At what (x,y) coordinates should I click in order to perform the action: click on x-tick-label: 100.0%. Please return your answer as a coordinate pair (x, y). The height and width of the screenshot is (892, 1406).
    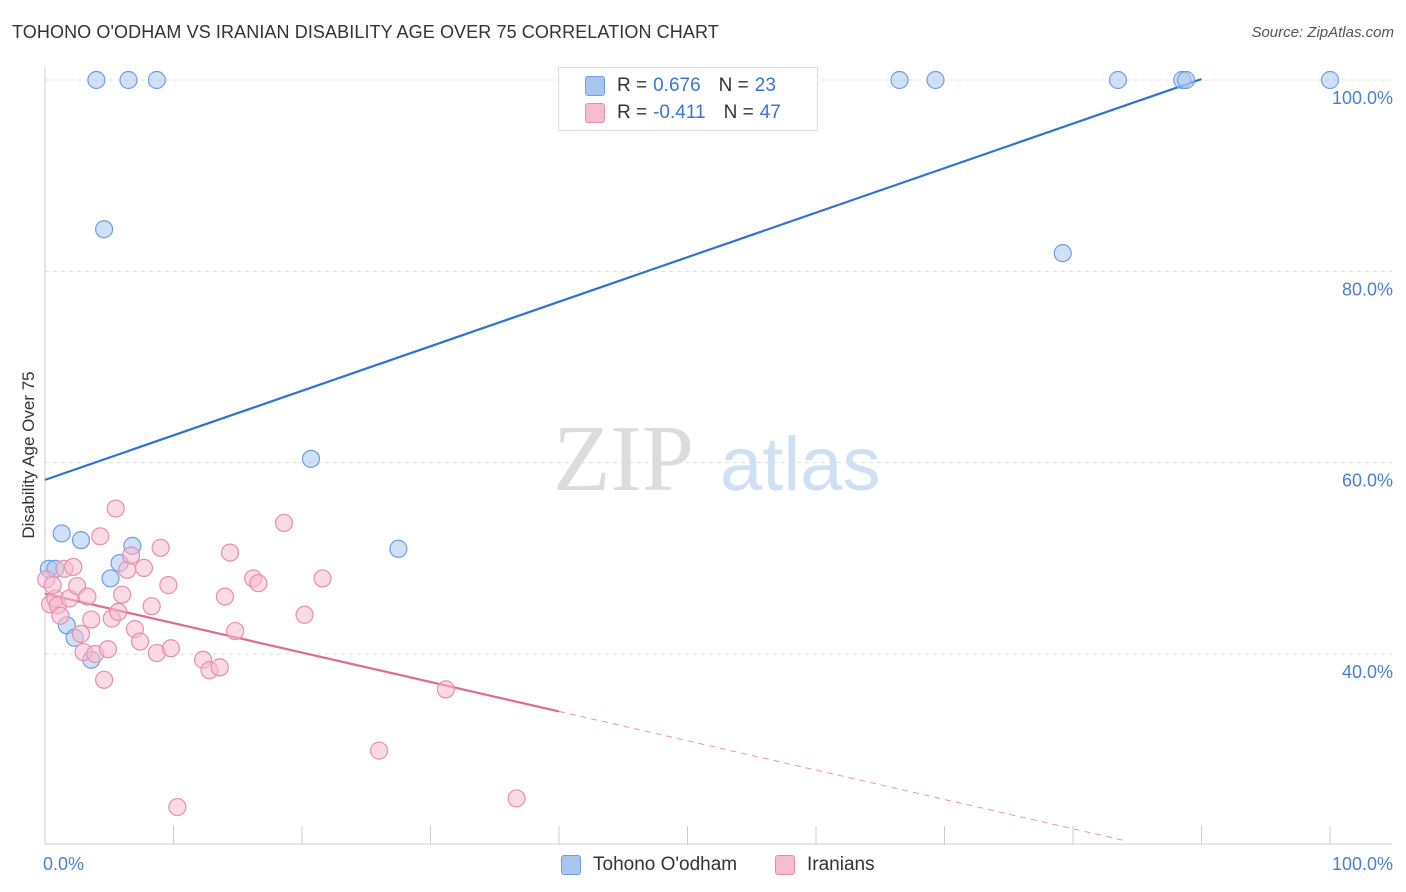
    Looking at the image, I should click on (1362, 864).